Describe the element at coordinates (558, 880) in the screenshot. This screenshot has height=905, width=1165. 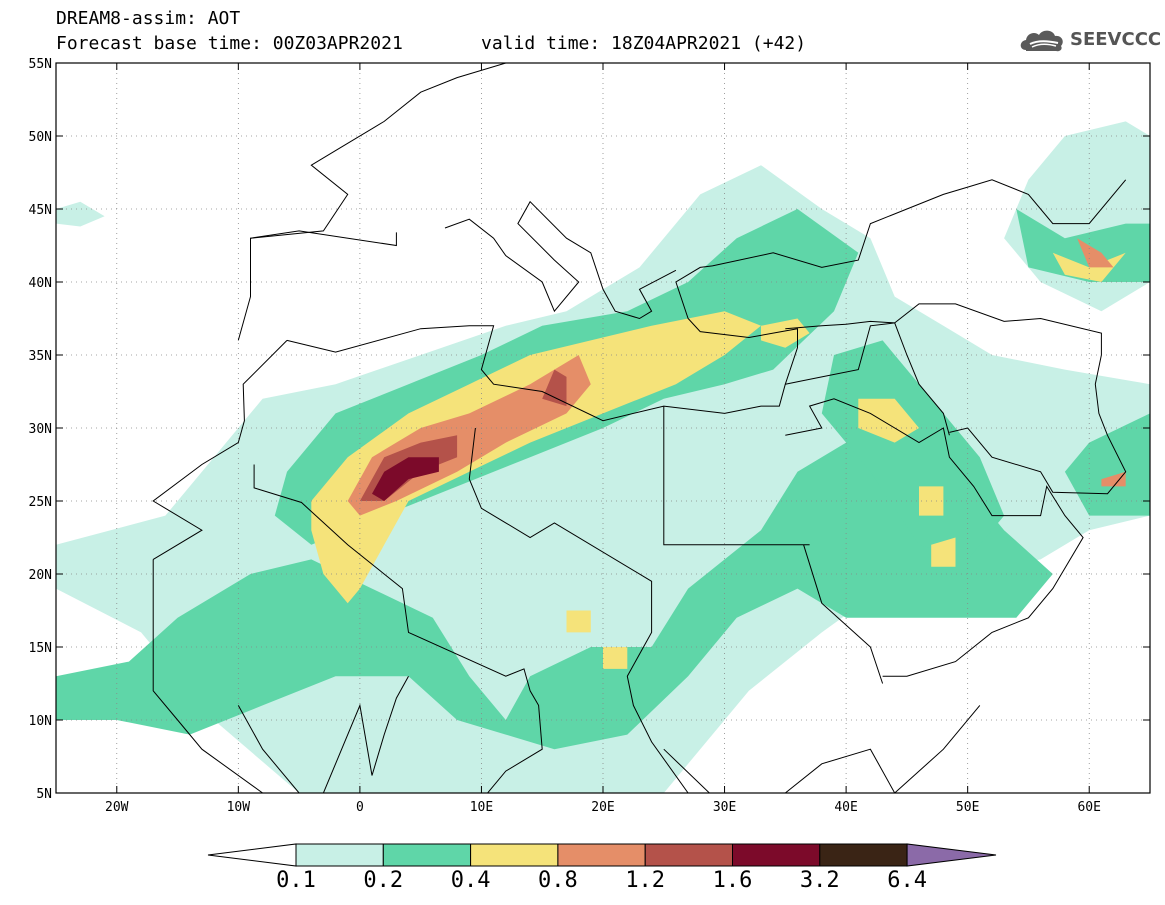
I see `colorbar-label: 0.8` at that location.